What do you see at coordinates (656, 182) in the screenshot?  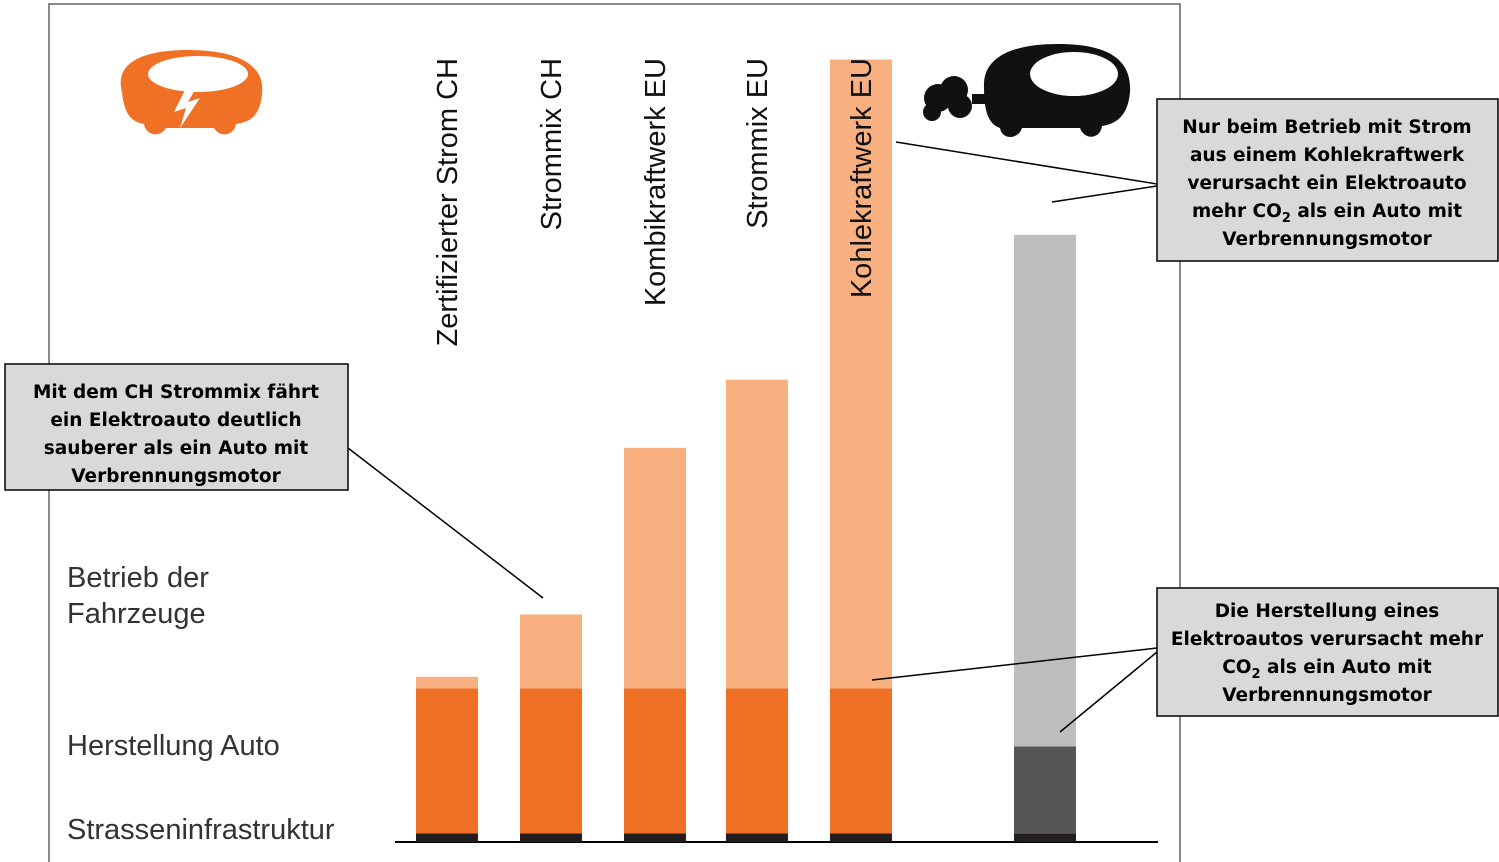 I see `category-label-2: Kombikraftwerk EU` at bounding box center [656, 182].